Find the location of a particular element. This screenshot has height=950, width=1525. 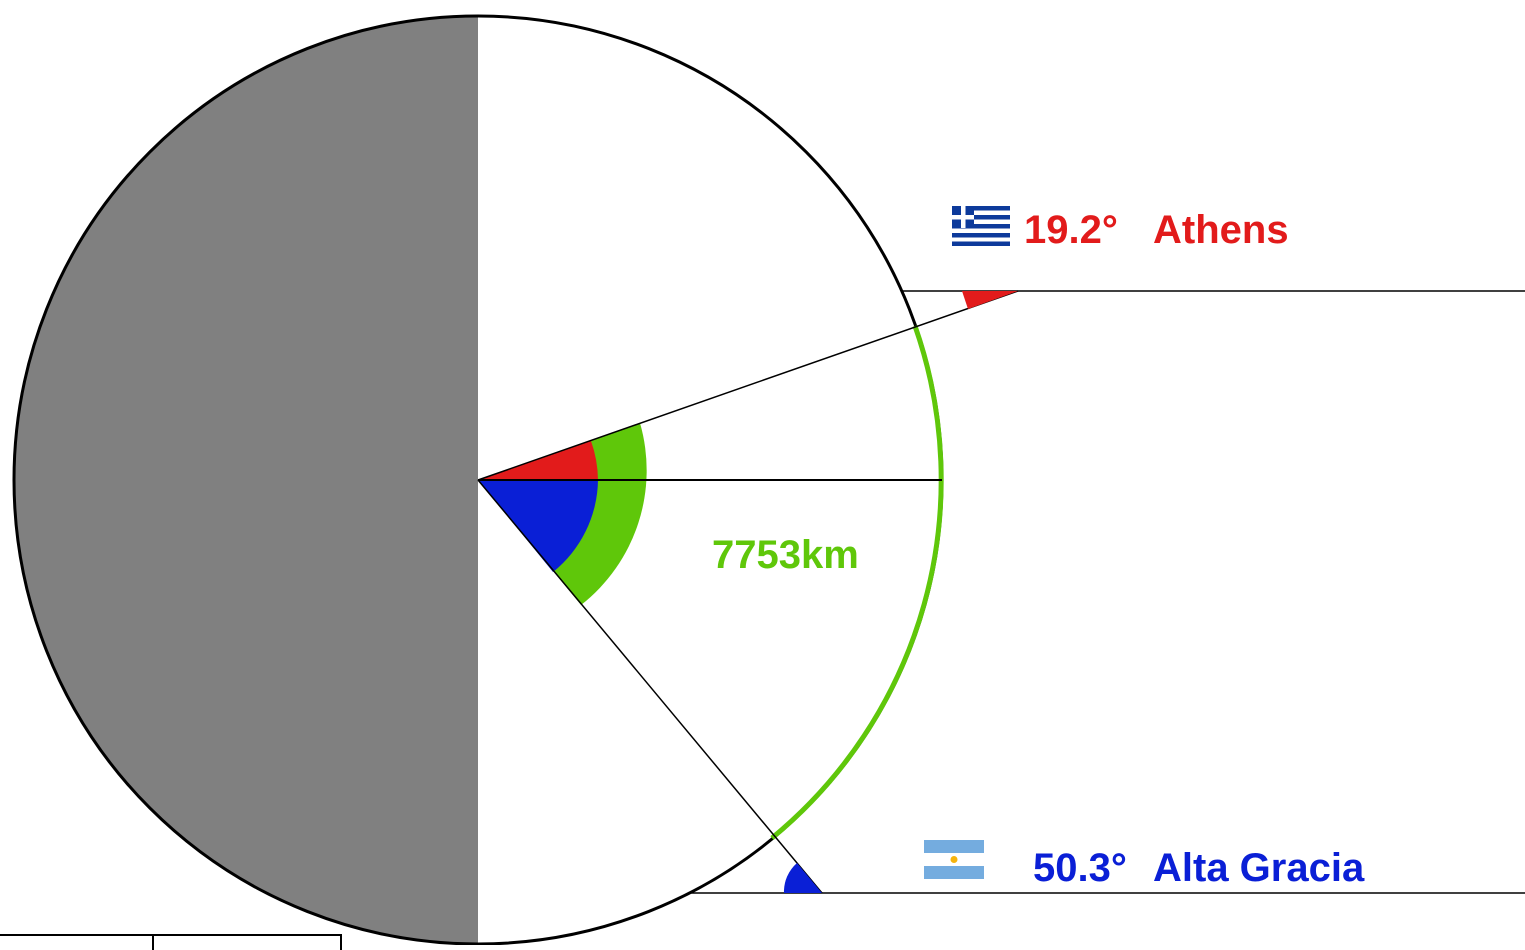

distance-label: 7753km is located at coordinates (785, 555).